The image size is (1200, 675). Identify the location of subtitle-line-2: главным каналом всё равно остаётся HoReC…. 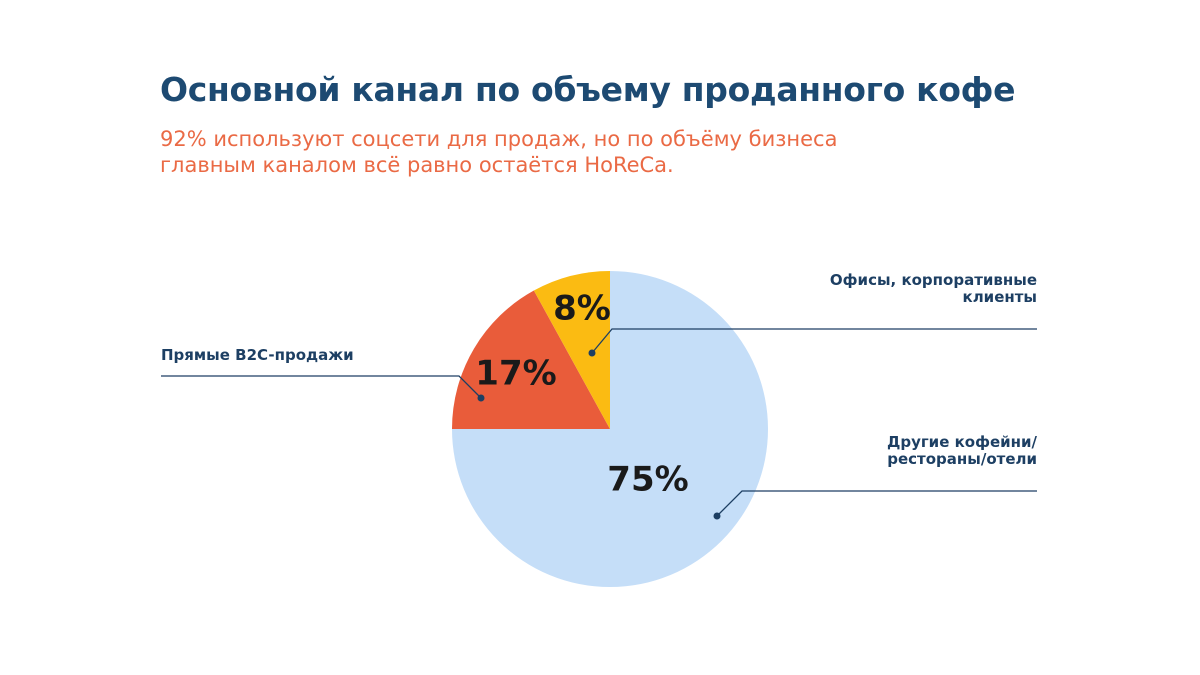
(417, 165).